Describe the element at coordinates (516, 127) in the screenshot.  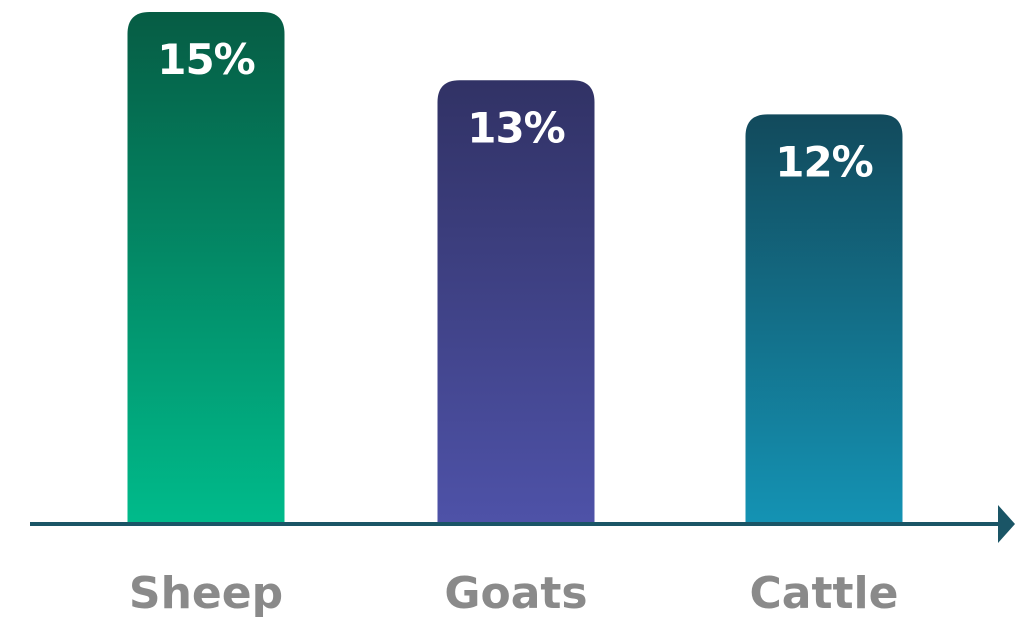
I see `bar-value-label: 13%` at that location.